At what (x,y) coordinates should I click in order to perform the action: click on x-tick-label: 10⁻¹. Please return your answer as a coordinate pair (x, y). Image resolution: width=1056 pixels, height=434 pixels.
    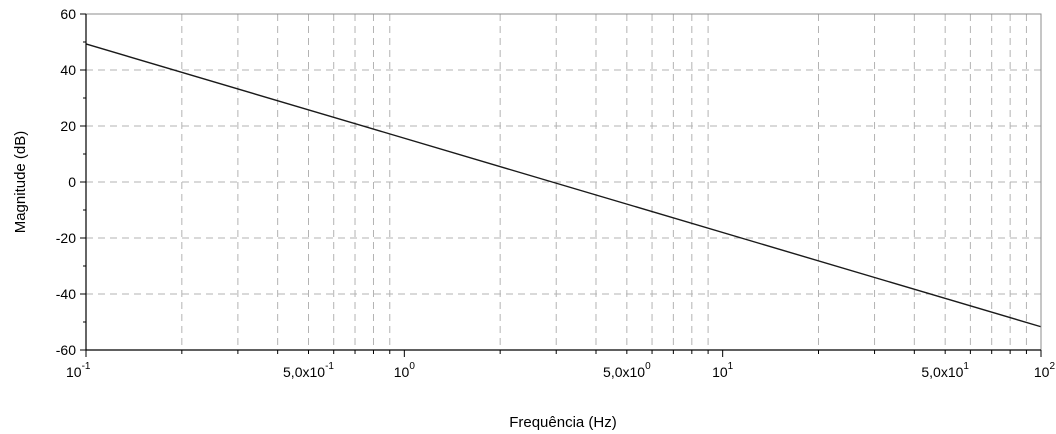
    Looking at the image, I should click on (78, 370).